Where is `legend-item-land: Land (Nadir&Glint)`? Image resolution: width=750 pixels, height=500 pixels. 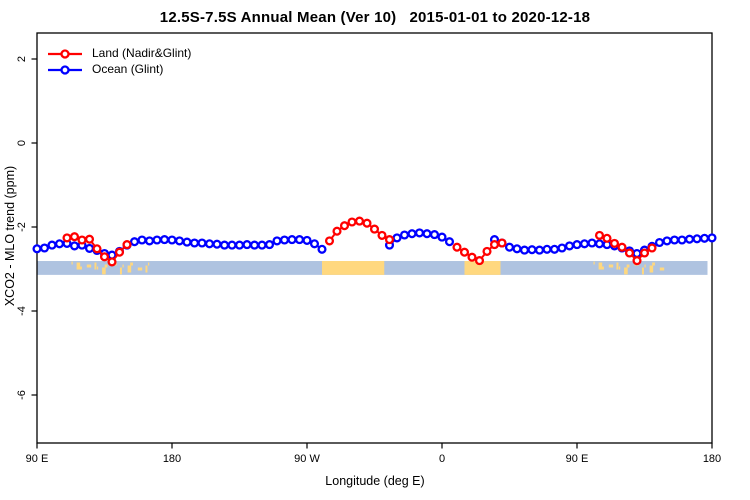 legend-item-land: Land (Nadir&Glint) is located at coordinates (118, 53).